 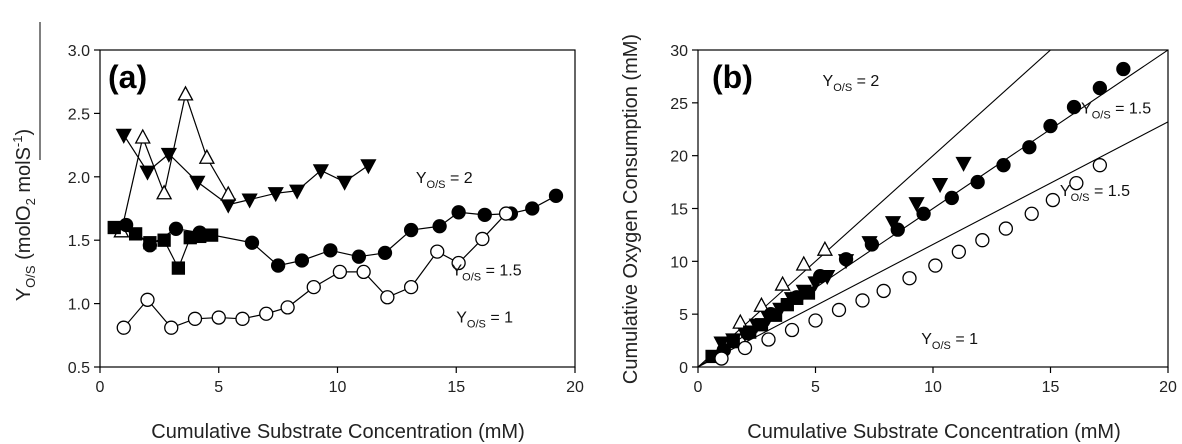 I want to click on panel-b-x-tick-label: 15, so click(x=1051, y=387).